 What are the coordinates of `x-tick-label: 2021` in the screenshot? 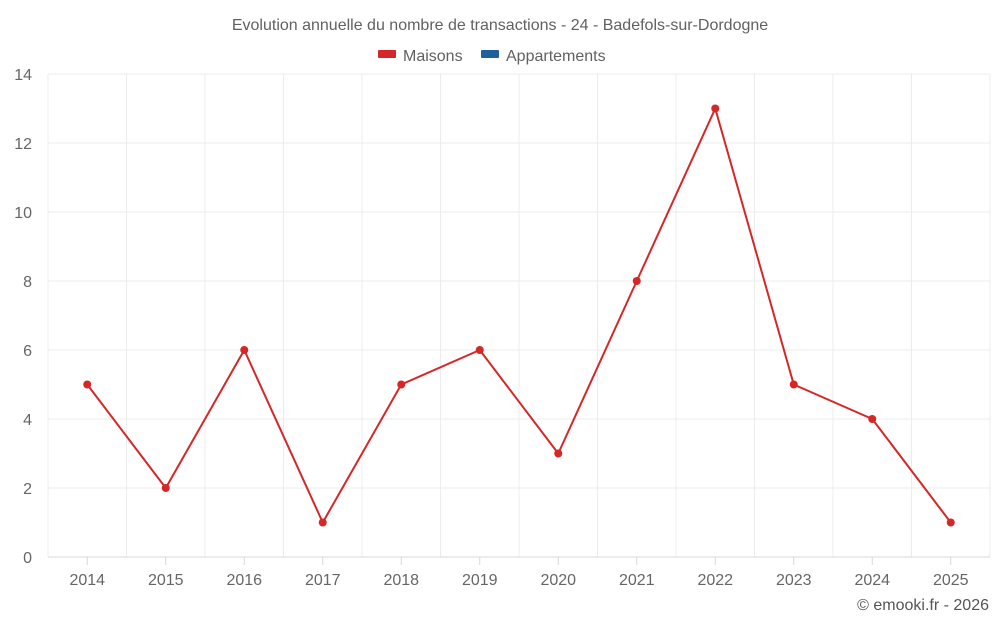 It's located at (637, 580).